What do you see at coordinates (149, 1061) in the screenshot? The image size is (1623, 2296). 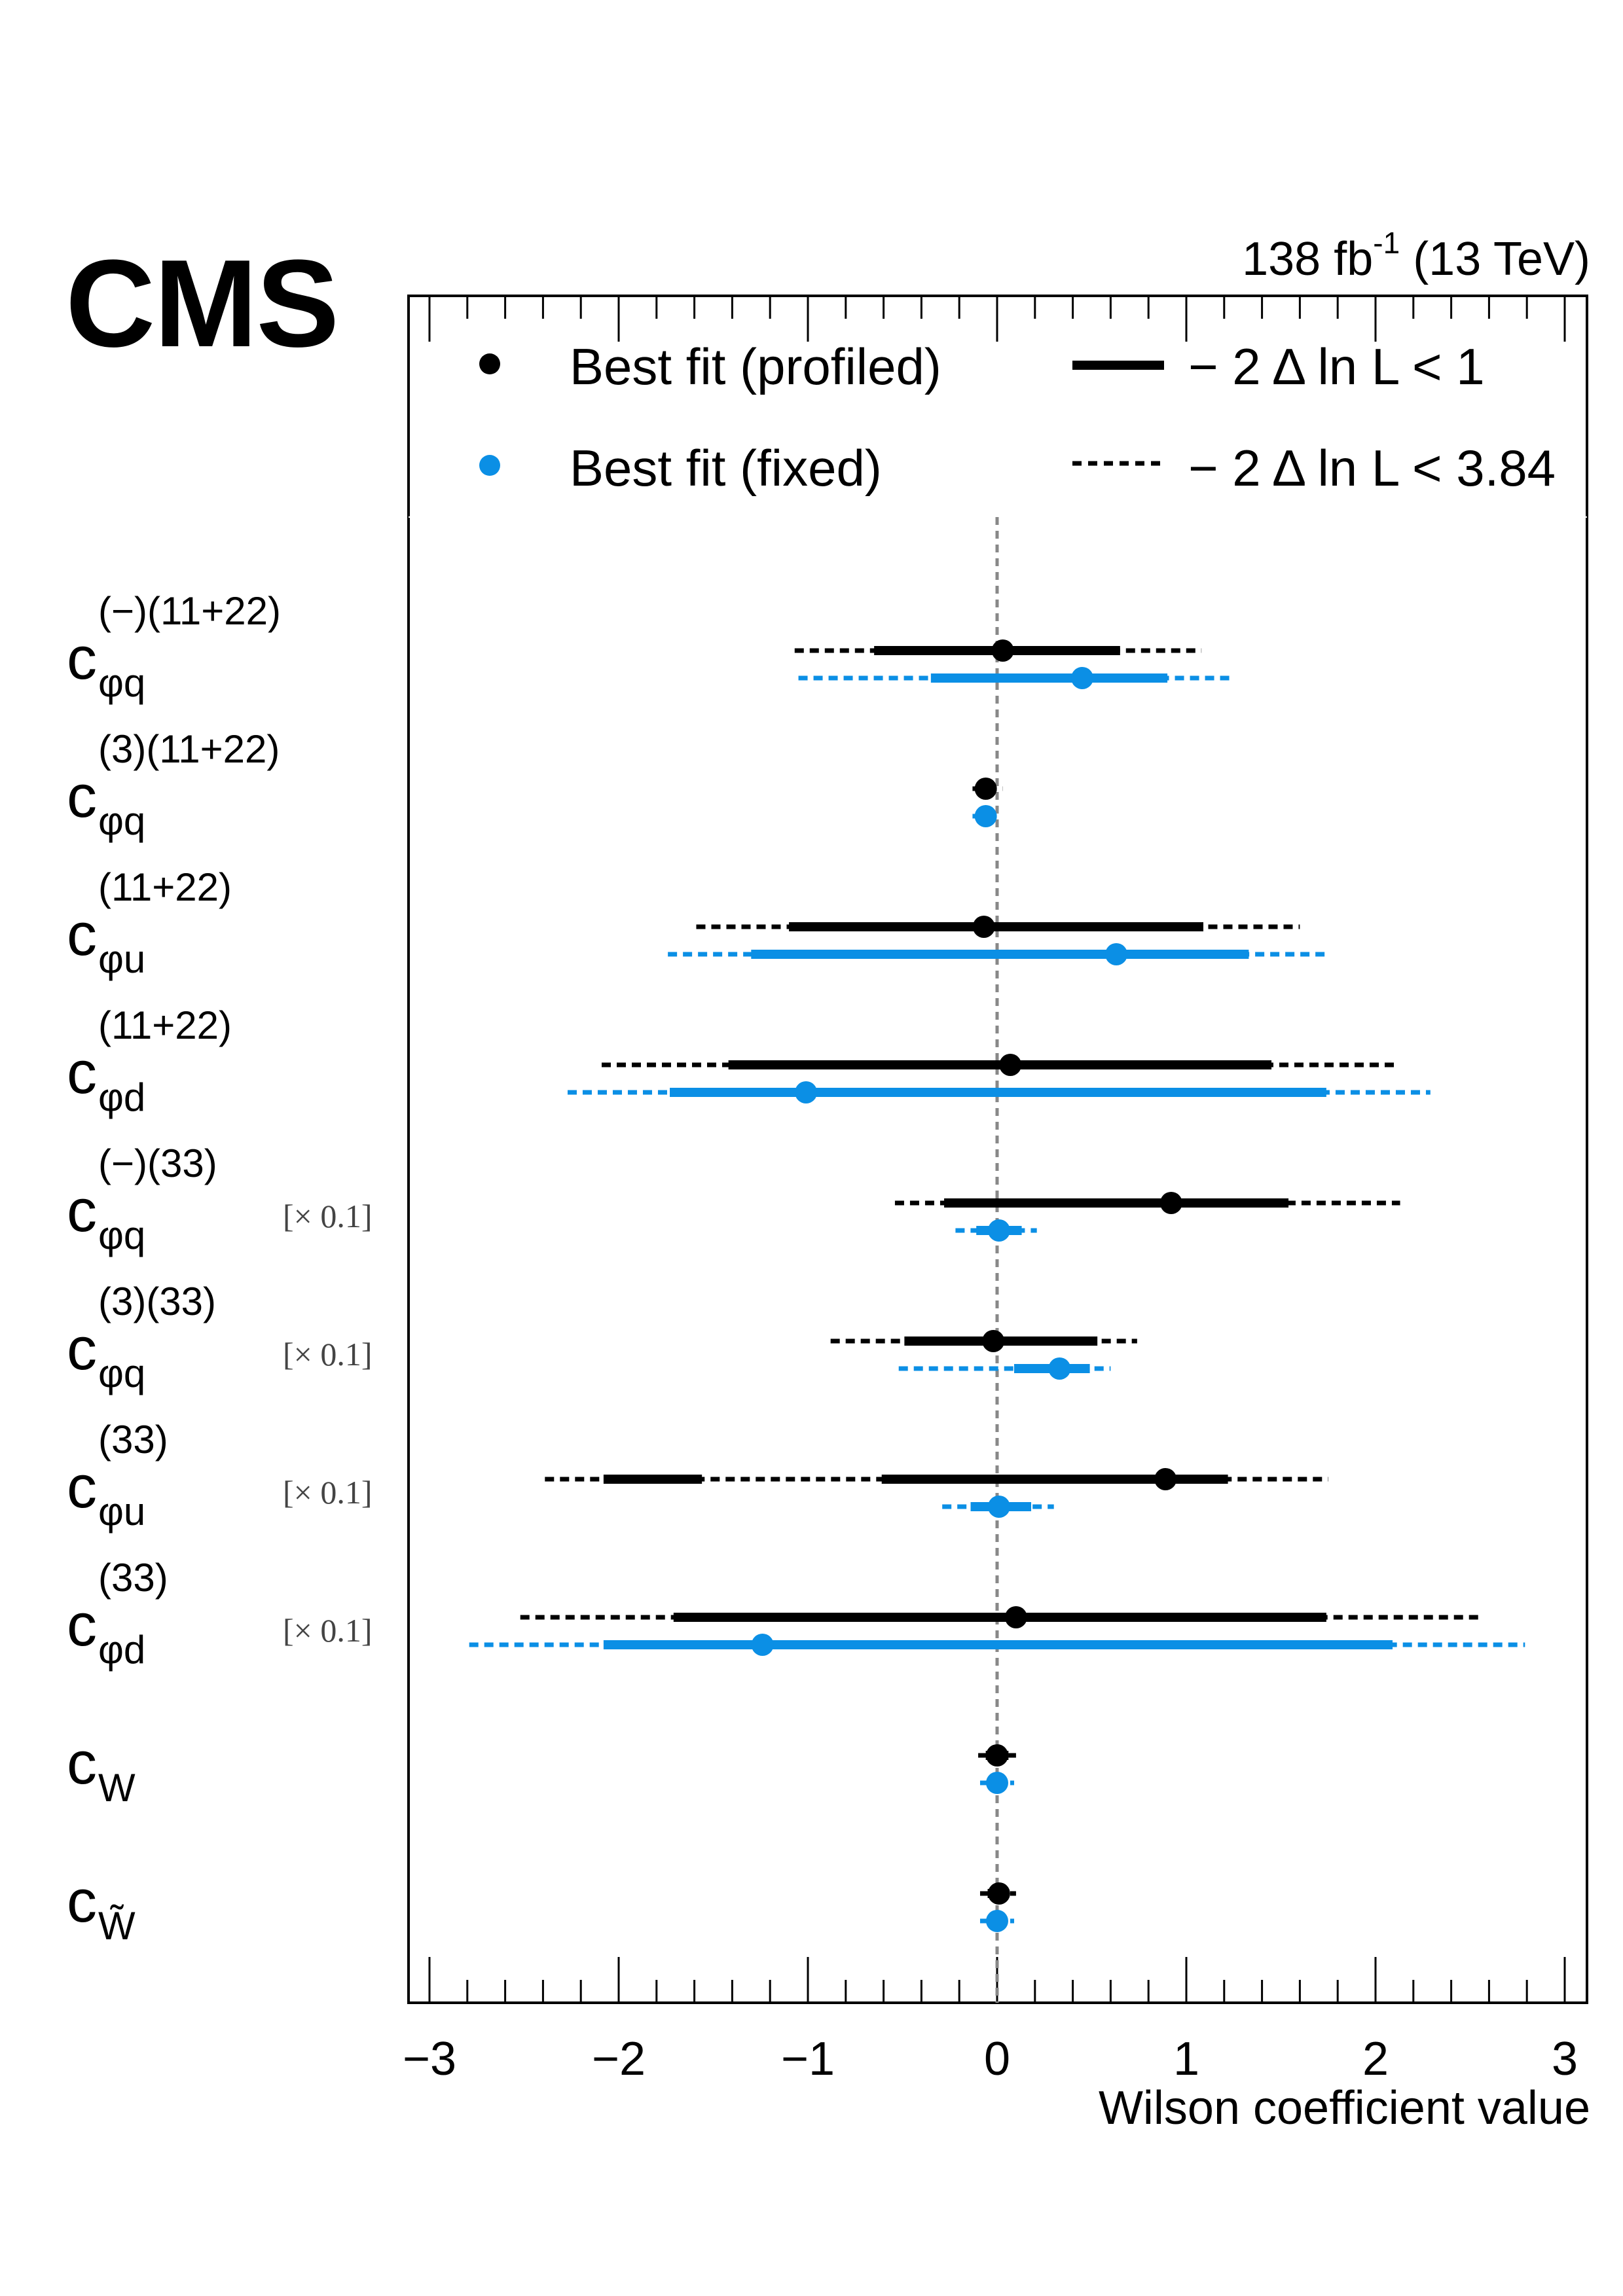 I see `row-label: c (11+22) φd` at bounding box center [149, 1061].